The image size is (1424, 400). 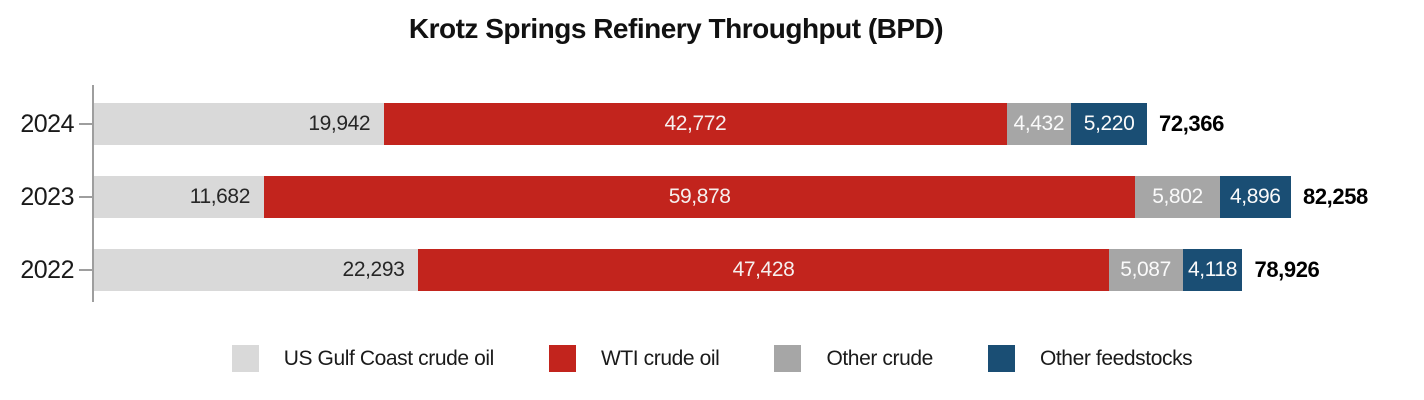 I want to click on stacked-bar-2023: 11,682 59,878 5,802 4,896, so click(x=692, y=197).